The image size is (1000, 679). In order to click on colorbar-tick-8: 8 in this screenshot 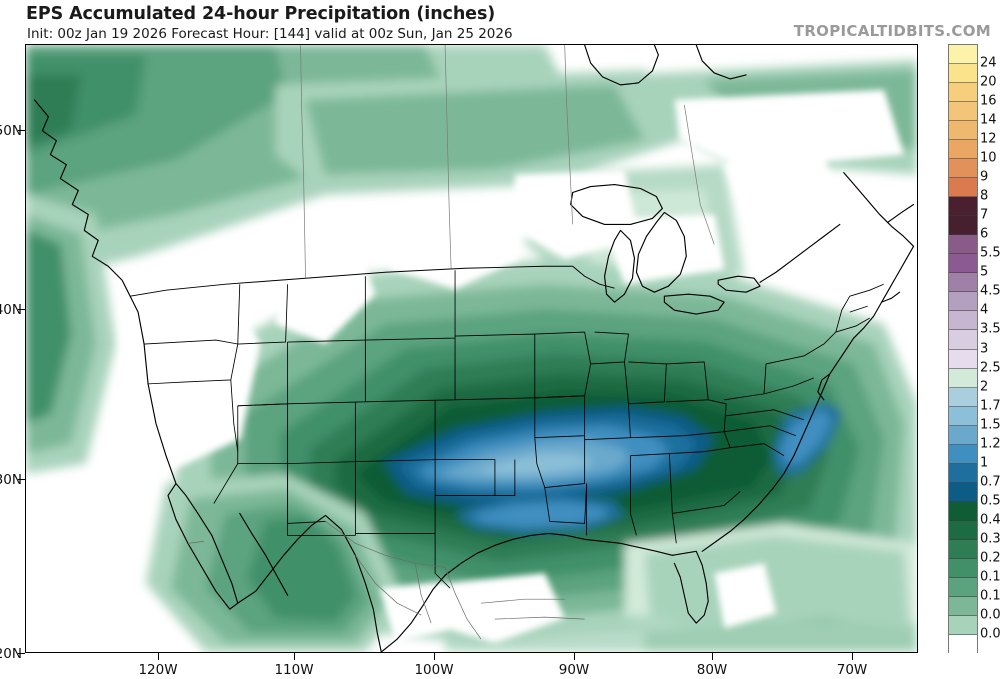, I will do `click(984, 196)`.